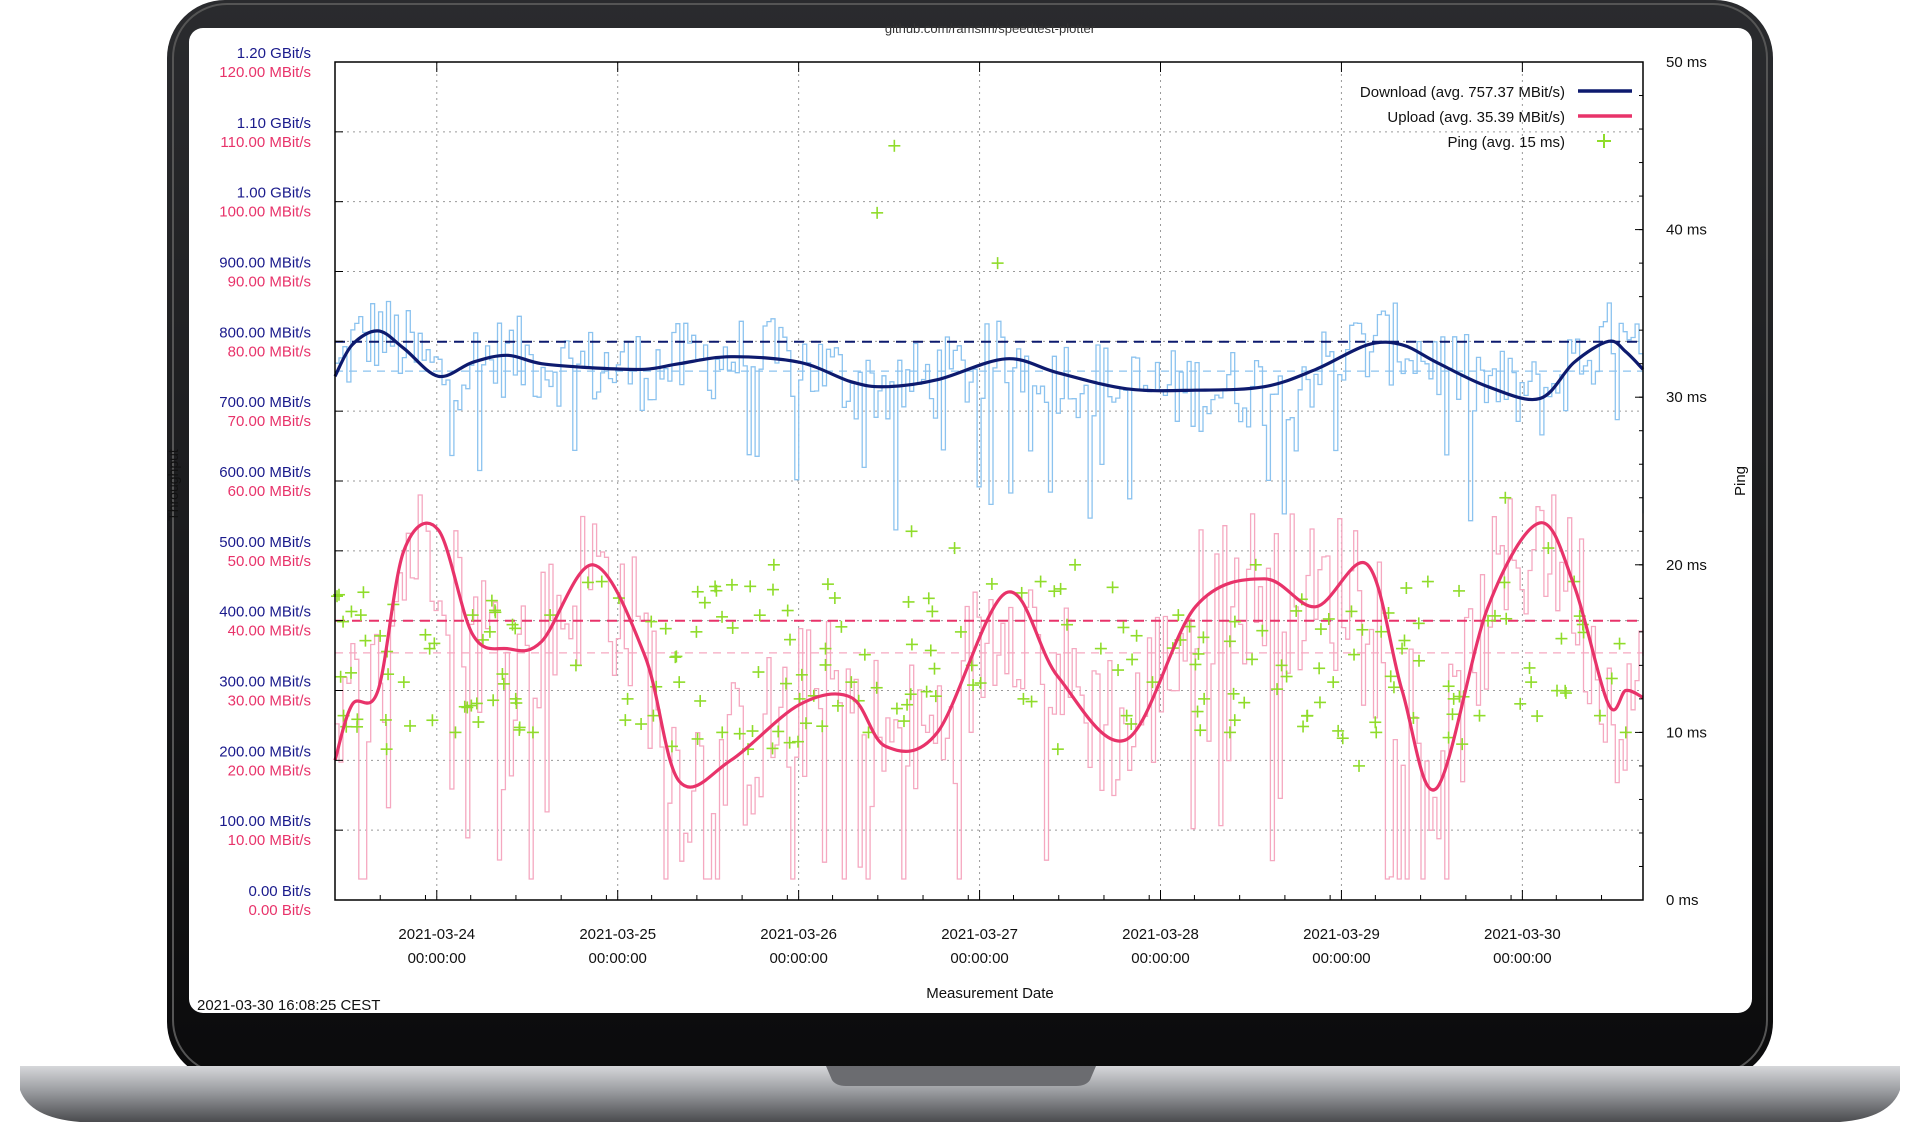  Describe the element at coordinates (279, 891) in the screenshot. I see `y-tick-label-download: 0.00 Bit/s` at that location.